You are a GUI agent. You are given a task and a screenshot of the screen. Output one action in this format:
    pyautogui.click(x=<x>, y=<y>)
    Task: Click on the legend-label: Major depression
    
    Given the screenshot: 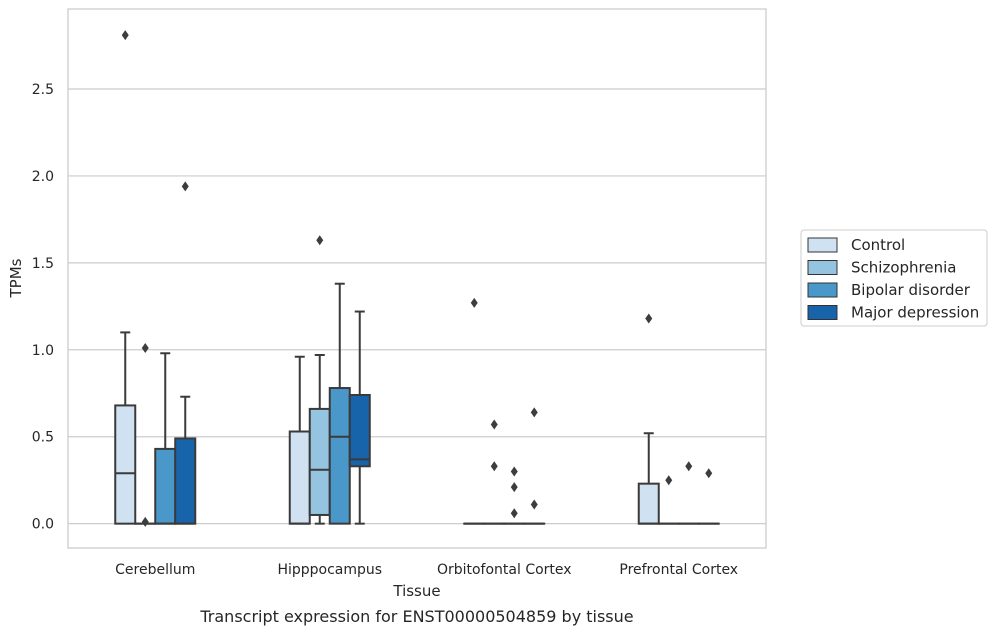 What is the action you would take?
    pyautogui.click(x=915, y=313)
    